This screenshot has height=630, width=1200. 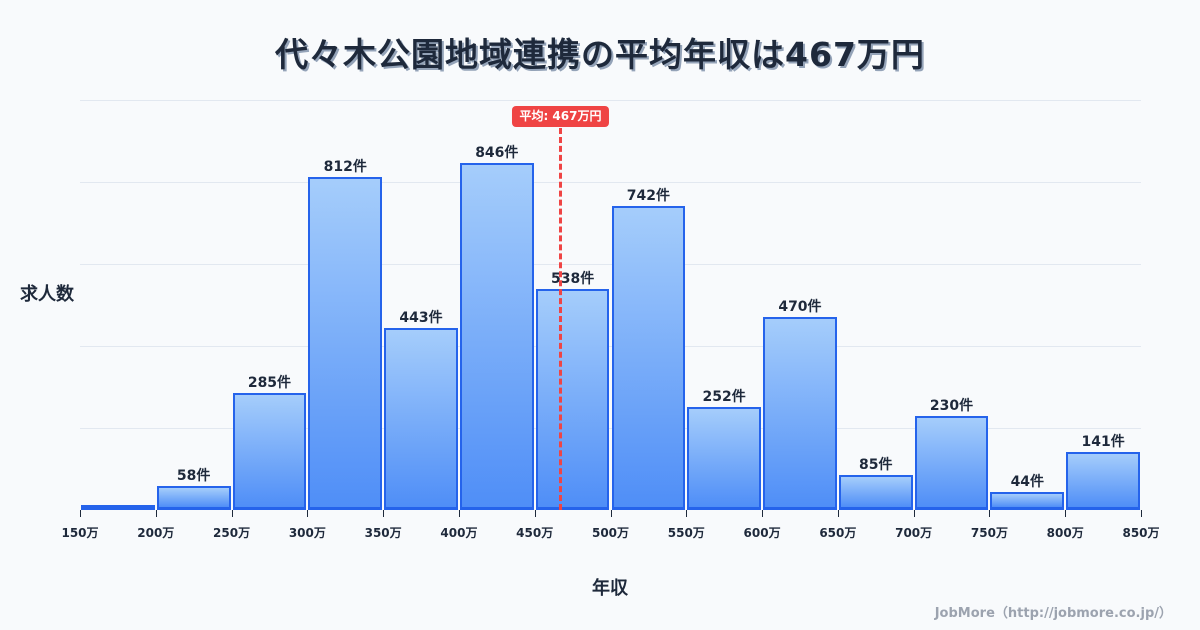 What do you see at coordinates (47, 294) in the screenshot?
I see `y-axis-label: 求人数` at bounding box center [47, 294].